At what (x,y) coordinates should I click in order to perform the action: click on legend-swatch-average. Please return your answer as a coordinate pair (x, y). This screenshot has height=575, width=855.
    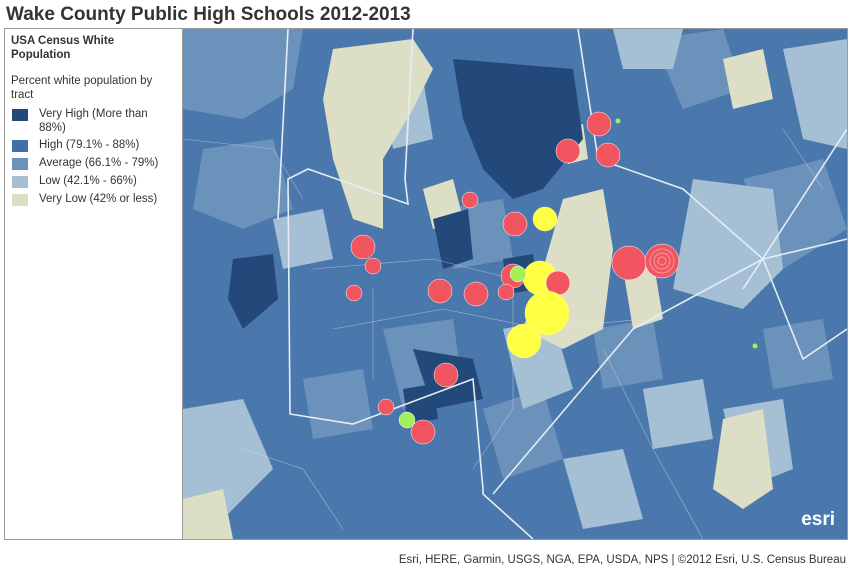
    Looking at the image, I should click on (20, 164).